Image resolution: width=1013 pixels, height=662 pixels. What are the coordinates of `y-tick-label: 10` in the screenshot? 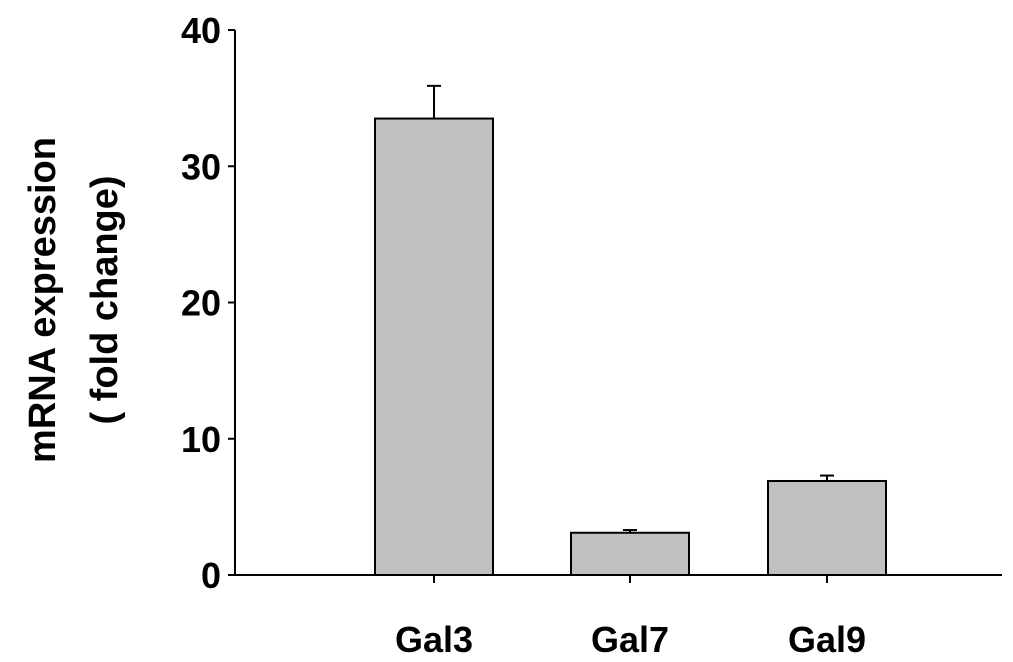 It's located at (201, 439).